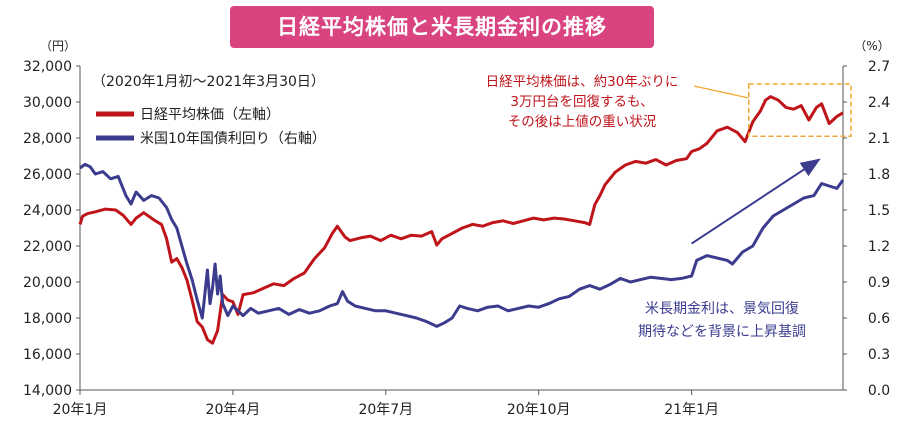 The image size is (900, 440). I want to click on left-unit-label: （円）, so click(58, 46).